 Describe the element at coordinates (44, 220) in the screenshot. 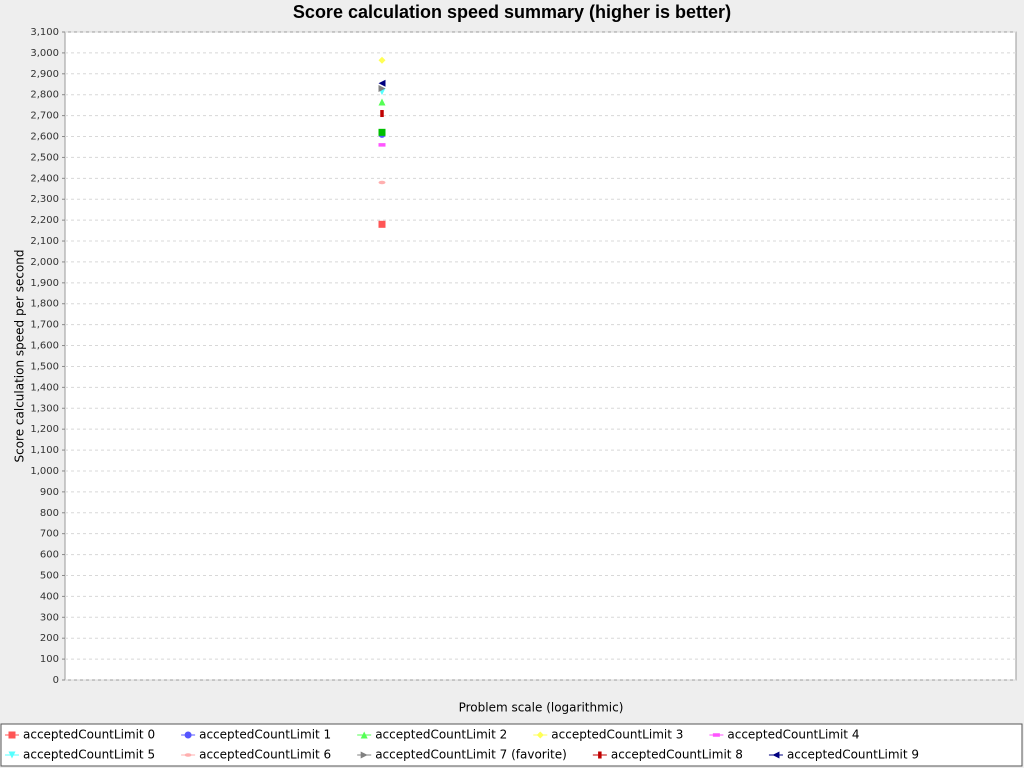

I see `y-tick-label: 2,200` at that location.